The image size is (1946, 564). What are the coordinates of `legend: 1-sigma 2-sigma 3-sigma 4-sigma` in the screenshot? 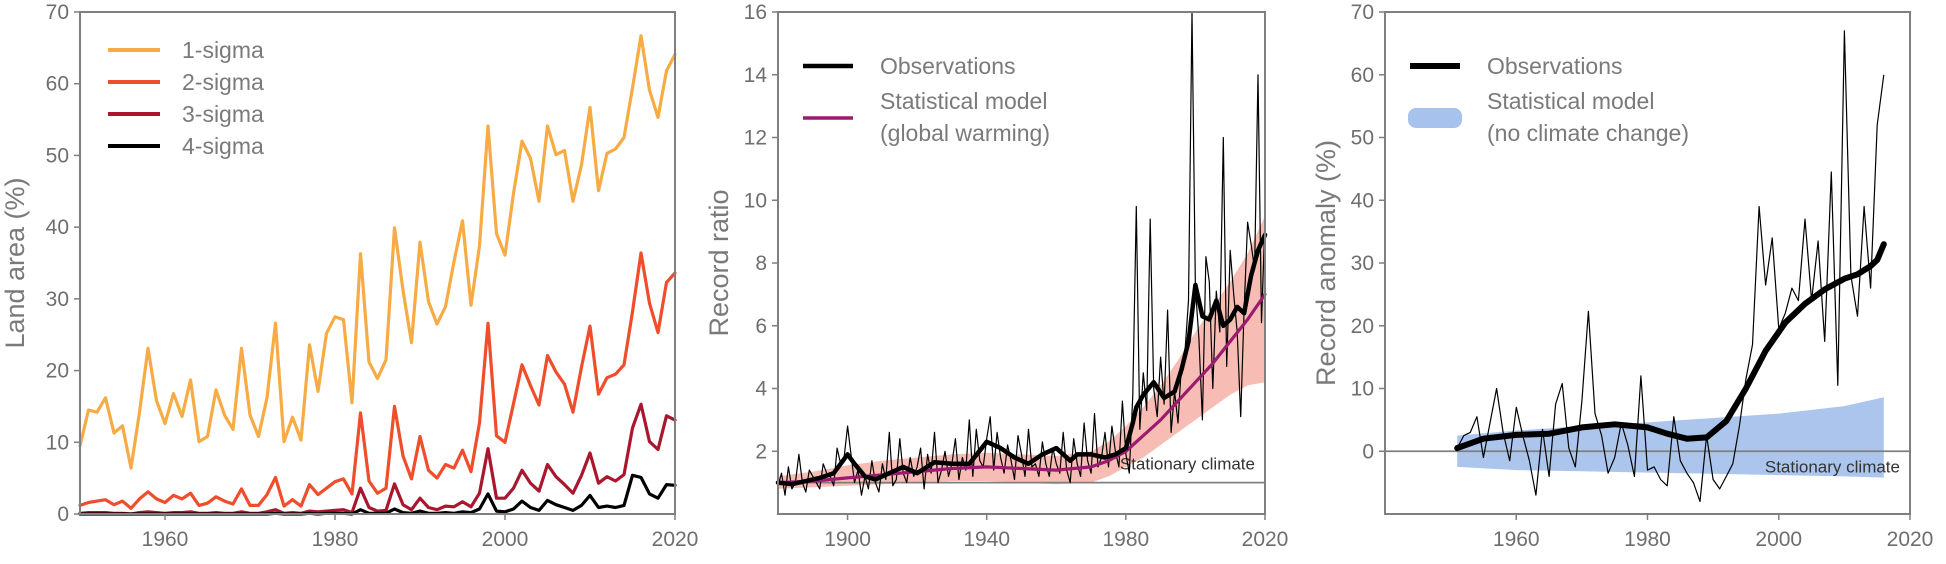 It's located at (186, 98).